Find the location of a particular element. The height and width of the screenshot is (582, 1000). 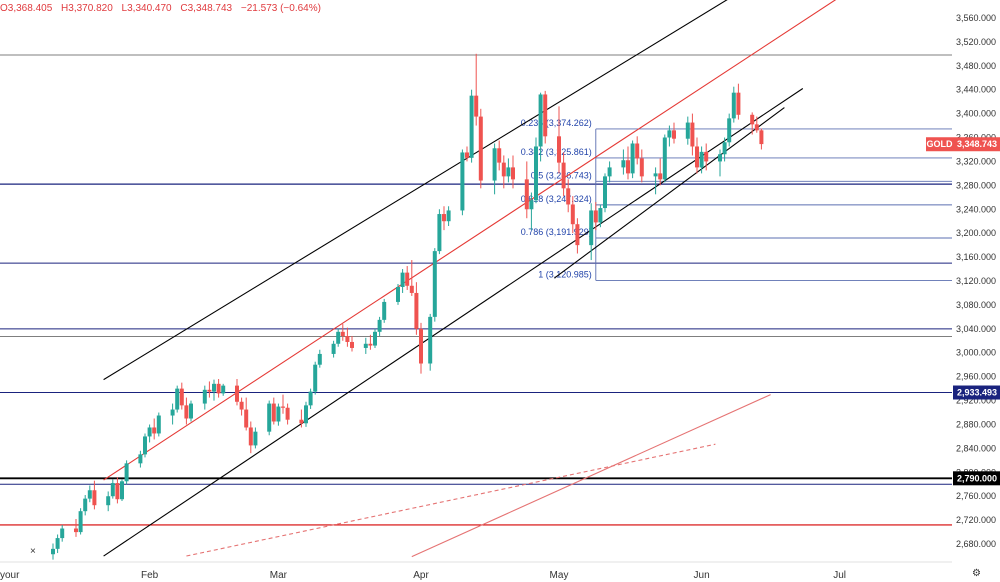

time-tick-label: May is located at coordinates (559, 575).